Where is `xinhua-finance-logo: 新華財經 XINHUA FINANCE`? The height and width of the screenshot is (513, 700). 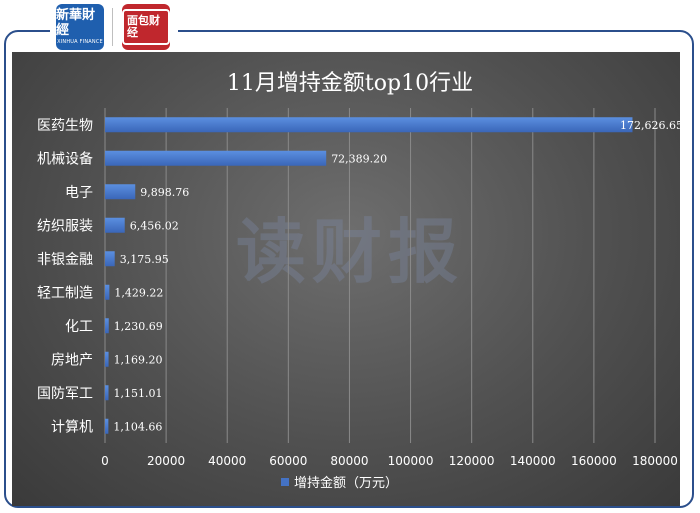 xinhua-finance-logo: 新華財經 XINHUA FINANCE is located at coordinates (80, 27).